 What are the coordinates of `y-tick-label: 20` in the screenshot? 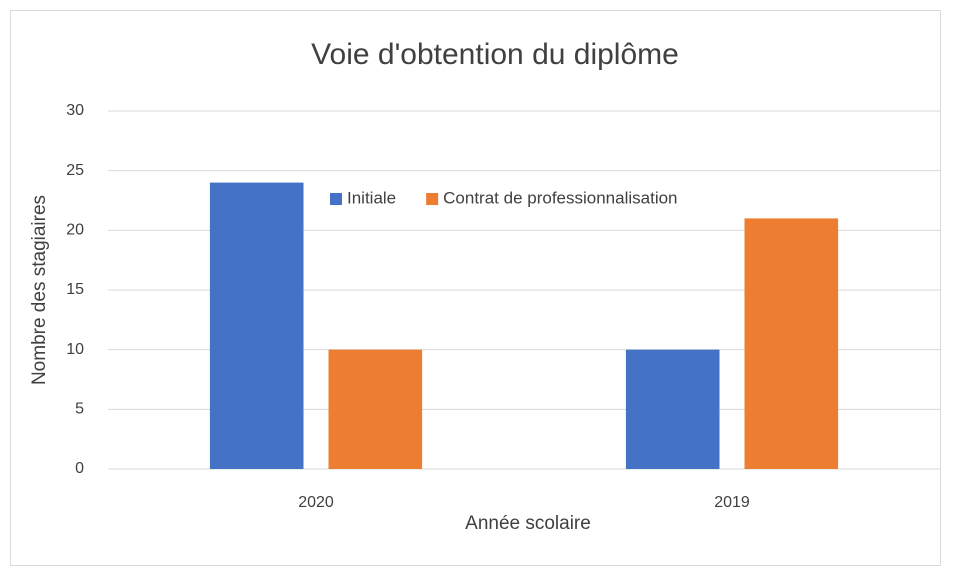 It's located at (75, 230).